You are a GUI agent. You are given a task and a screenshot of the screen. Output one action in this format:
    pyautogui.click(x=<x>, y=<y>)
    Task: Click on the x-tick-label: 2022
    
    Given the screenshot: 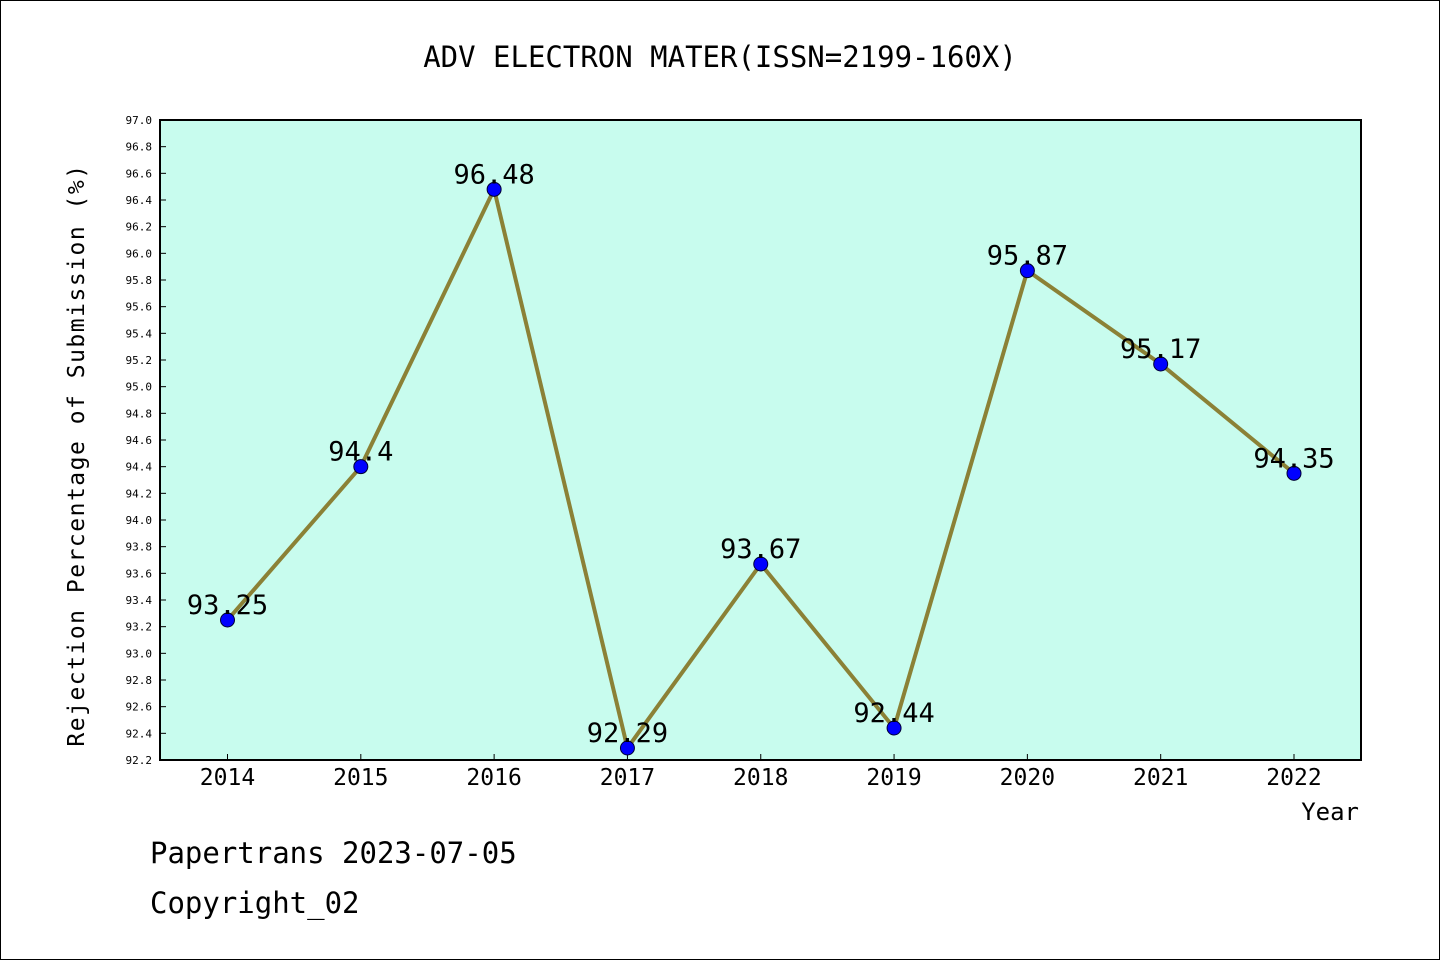 What is the action you would take?
    pyautogui.click(x=1293, y=778)
    